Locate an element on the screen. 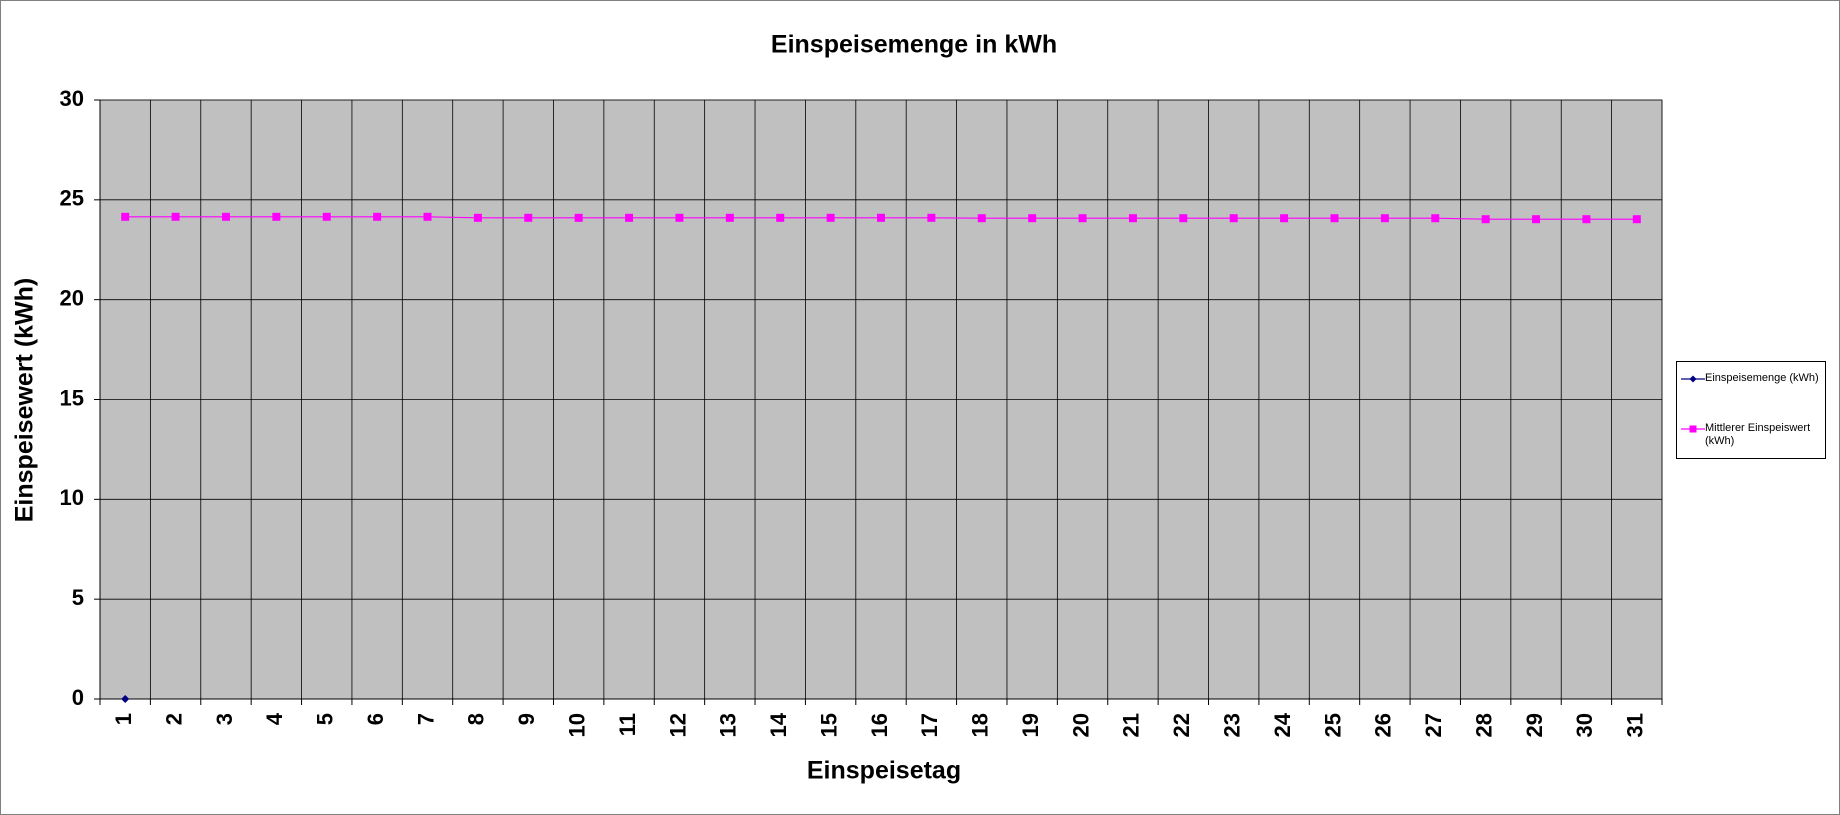 The width and height of the screenshot is (1840, 815). x-tick-label: 1 is located at coordinates (123, 719).